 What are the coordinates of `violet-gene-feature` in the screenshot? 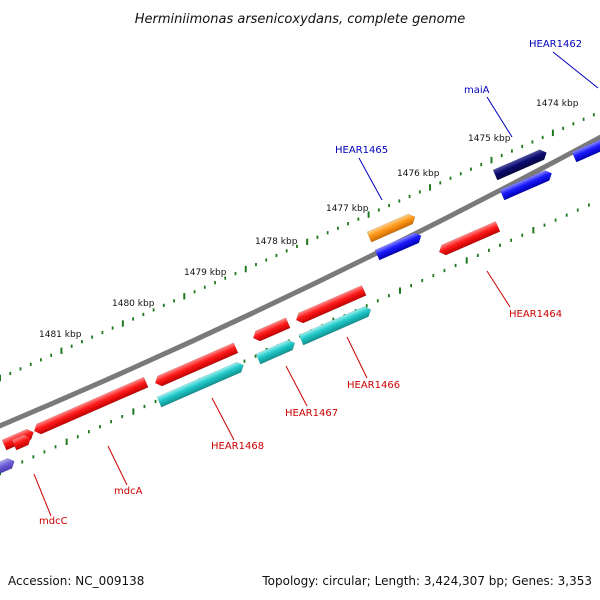 It's located at (8, 466).